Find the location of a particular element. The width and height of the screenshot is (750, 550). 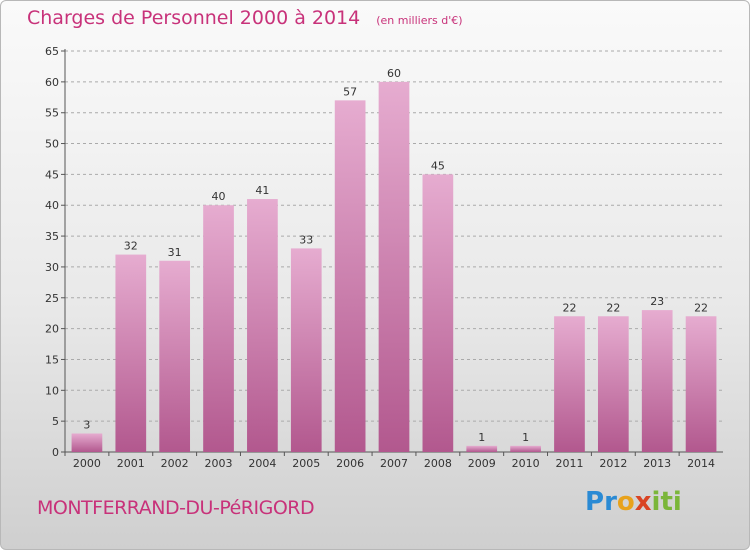

x-tick-label-2014: 2014 is located at coordinates (701, 463).